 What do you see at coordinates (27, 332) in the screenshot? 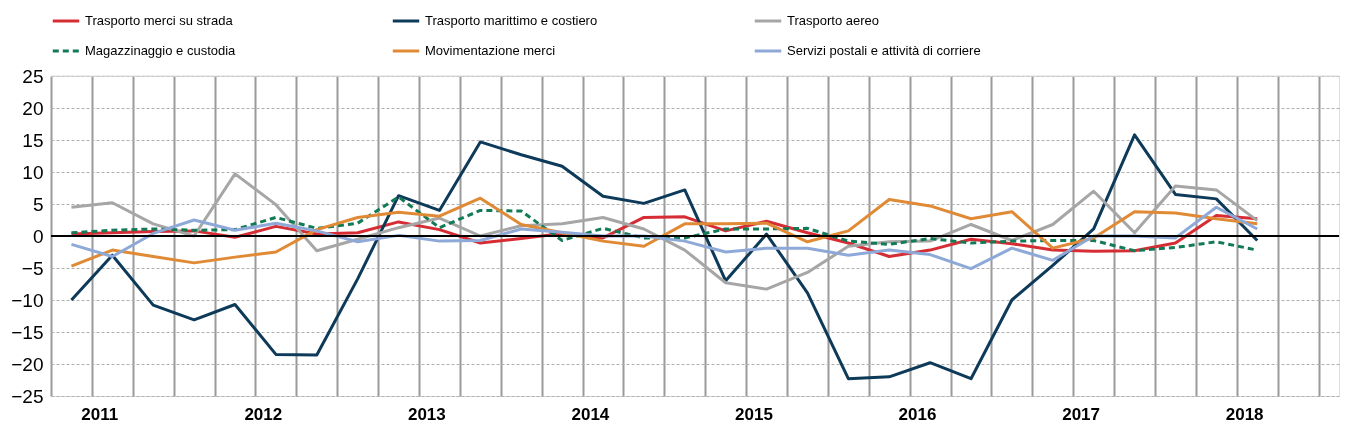
I see `y-tick-label: −15` at bounding box center [27, 332].